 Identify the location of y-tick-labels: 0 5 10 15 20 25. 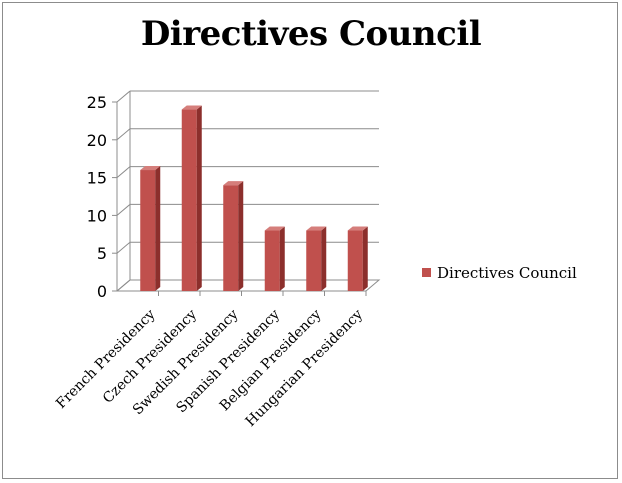
(97, 197).